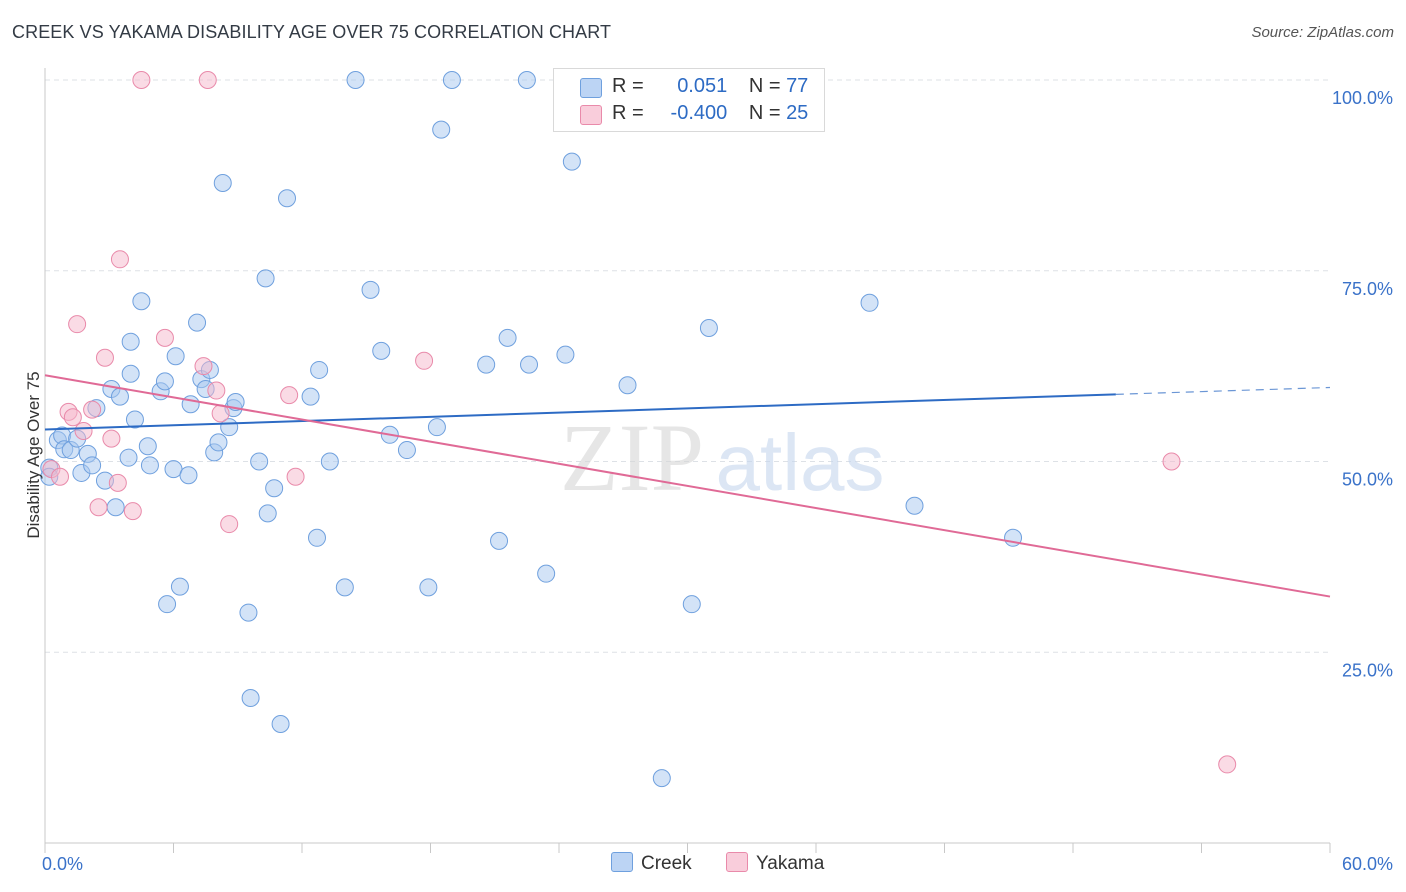  Describe the element at coordinates (1367, 289) in the screenshot. I see `y-tick-label: 75.0%` at that location.